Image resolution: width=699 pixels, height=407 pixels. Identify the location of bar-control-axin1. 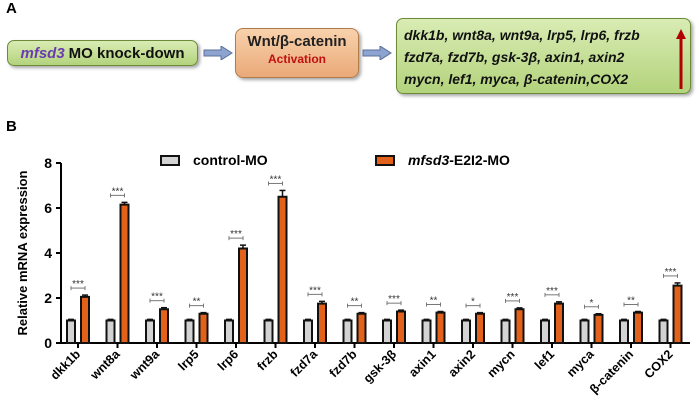
(426, 331).